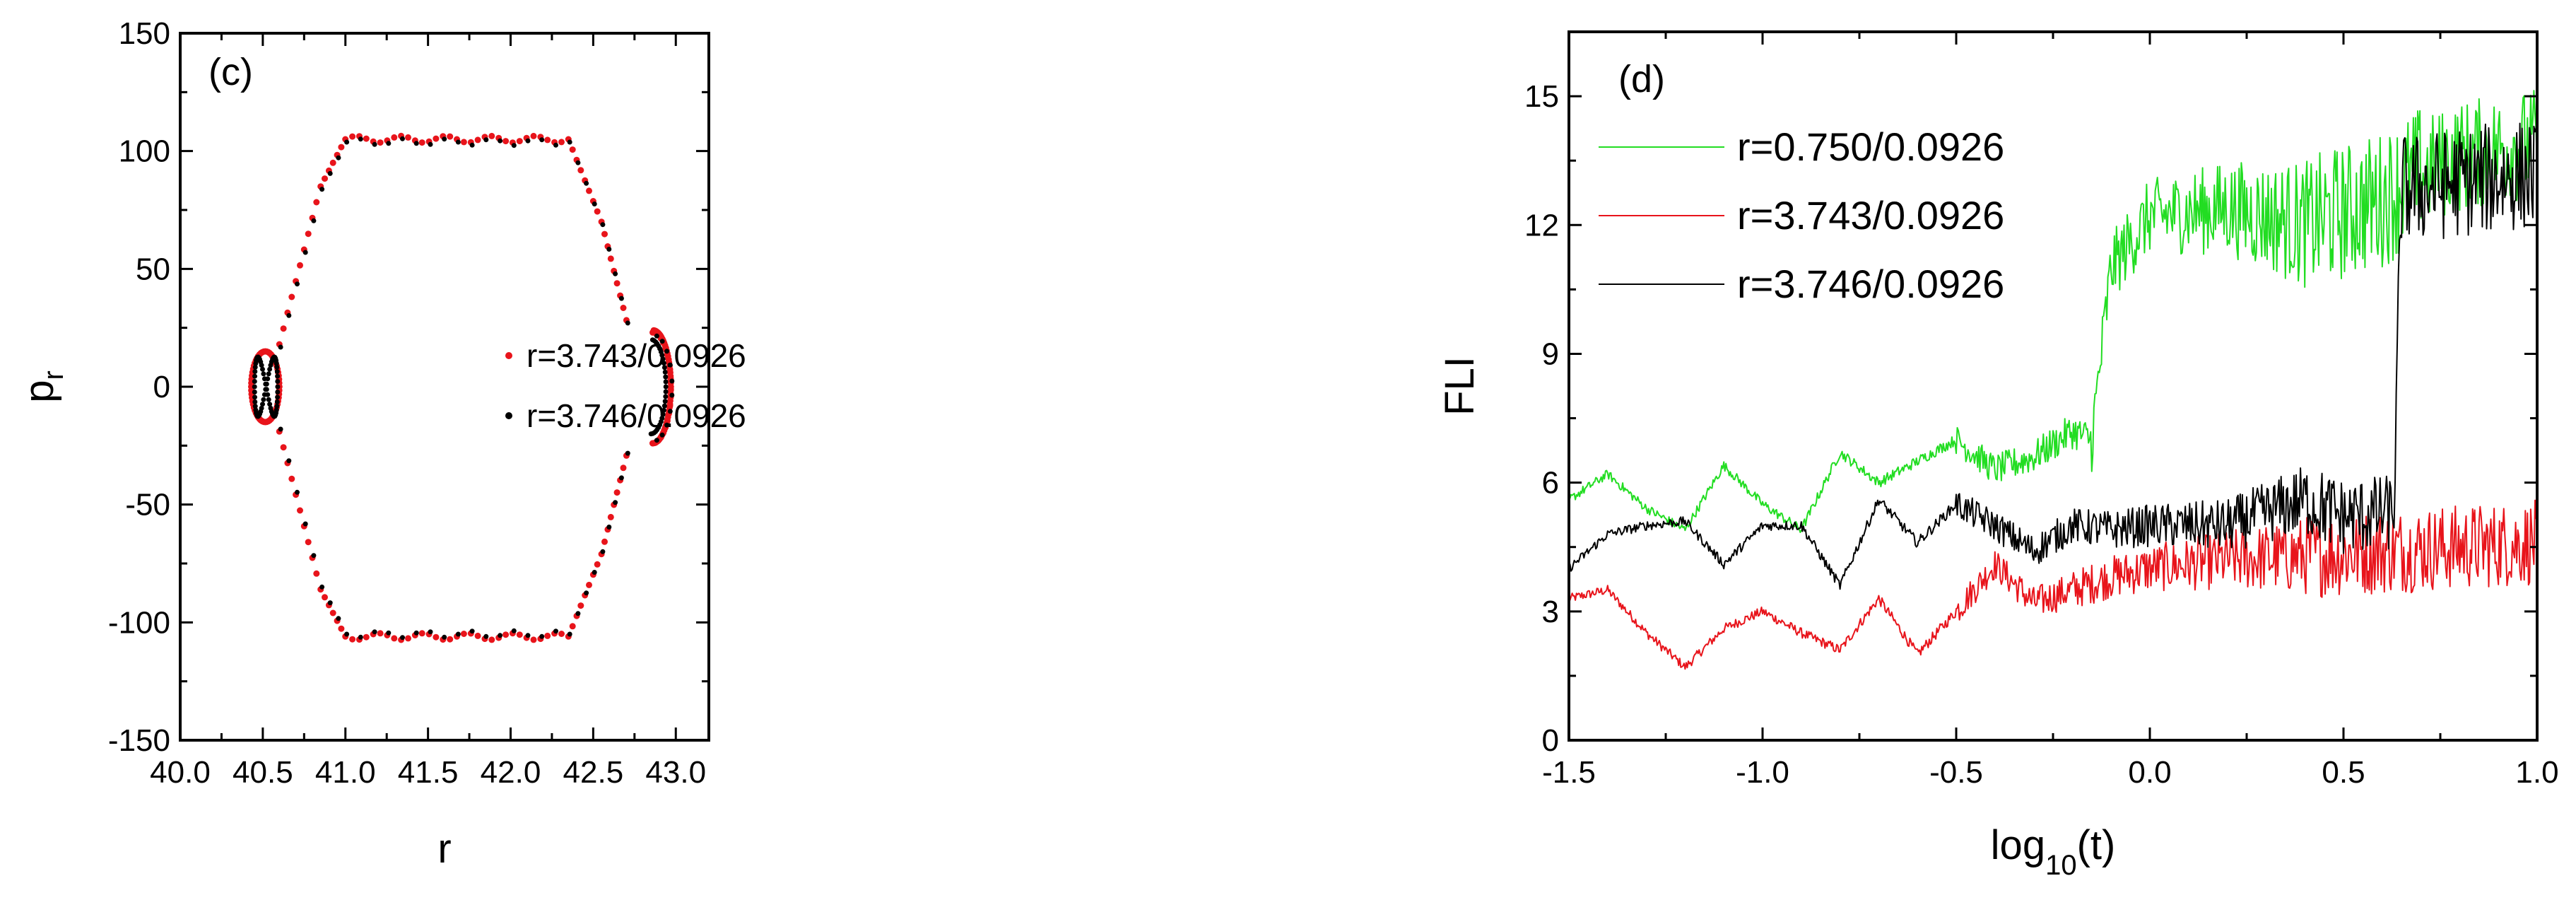 The height and width of the screenshot is (900, 2576). Describe the element at coordinates (153, 269) in the screenshot. I see `y-tick-label: 50` at that location.